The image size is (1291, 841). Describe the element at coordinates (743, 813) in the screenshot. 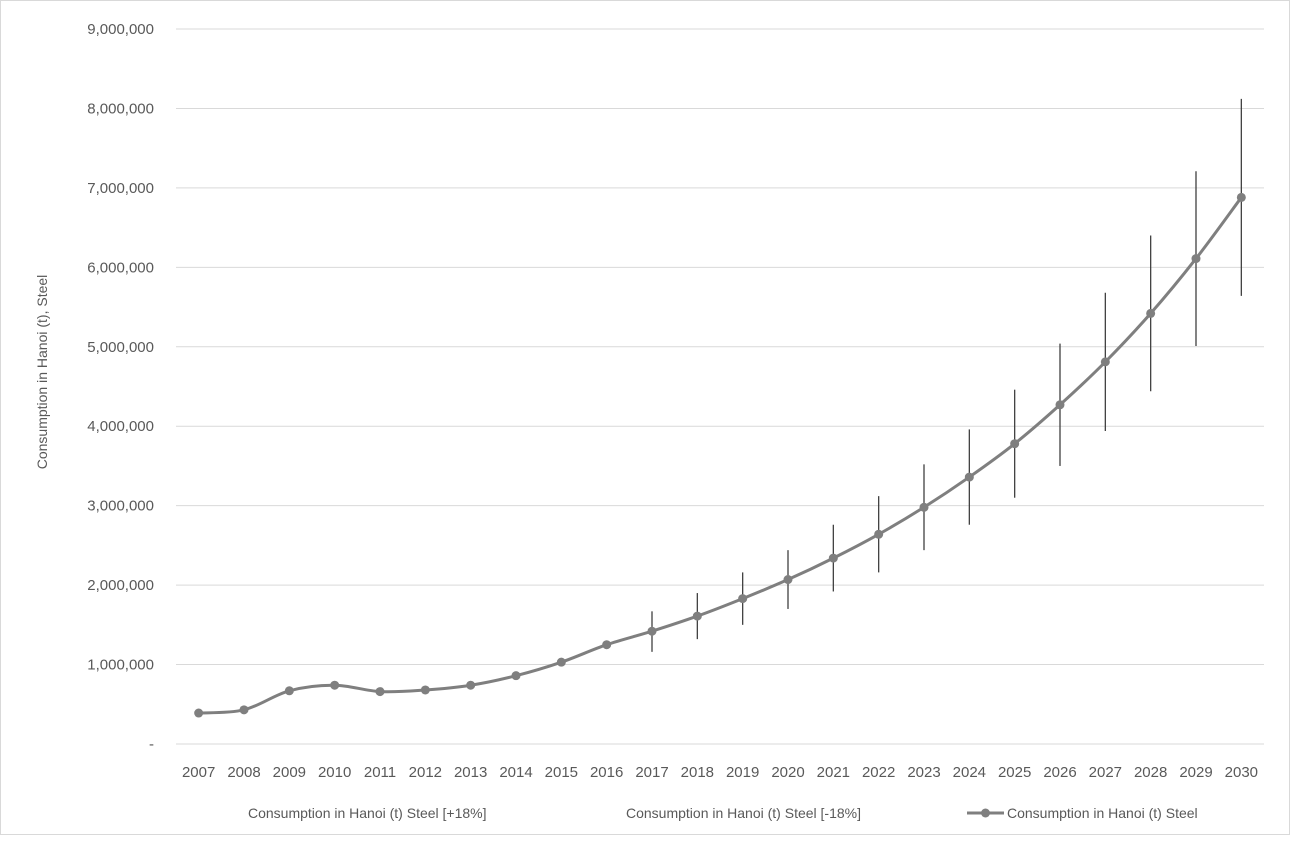

I see `legend-label: Consumption in Hanoi (t) Steel [-18%]` at that location.